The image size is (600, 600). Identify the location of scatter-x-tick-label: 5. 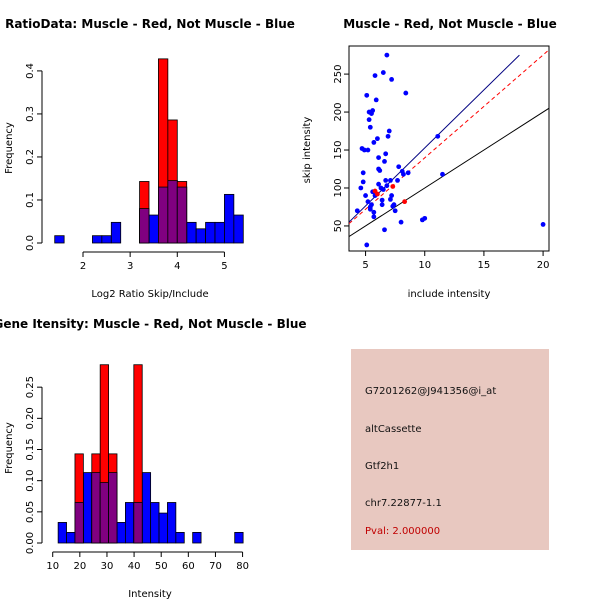
(365, 265).